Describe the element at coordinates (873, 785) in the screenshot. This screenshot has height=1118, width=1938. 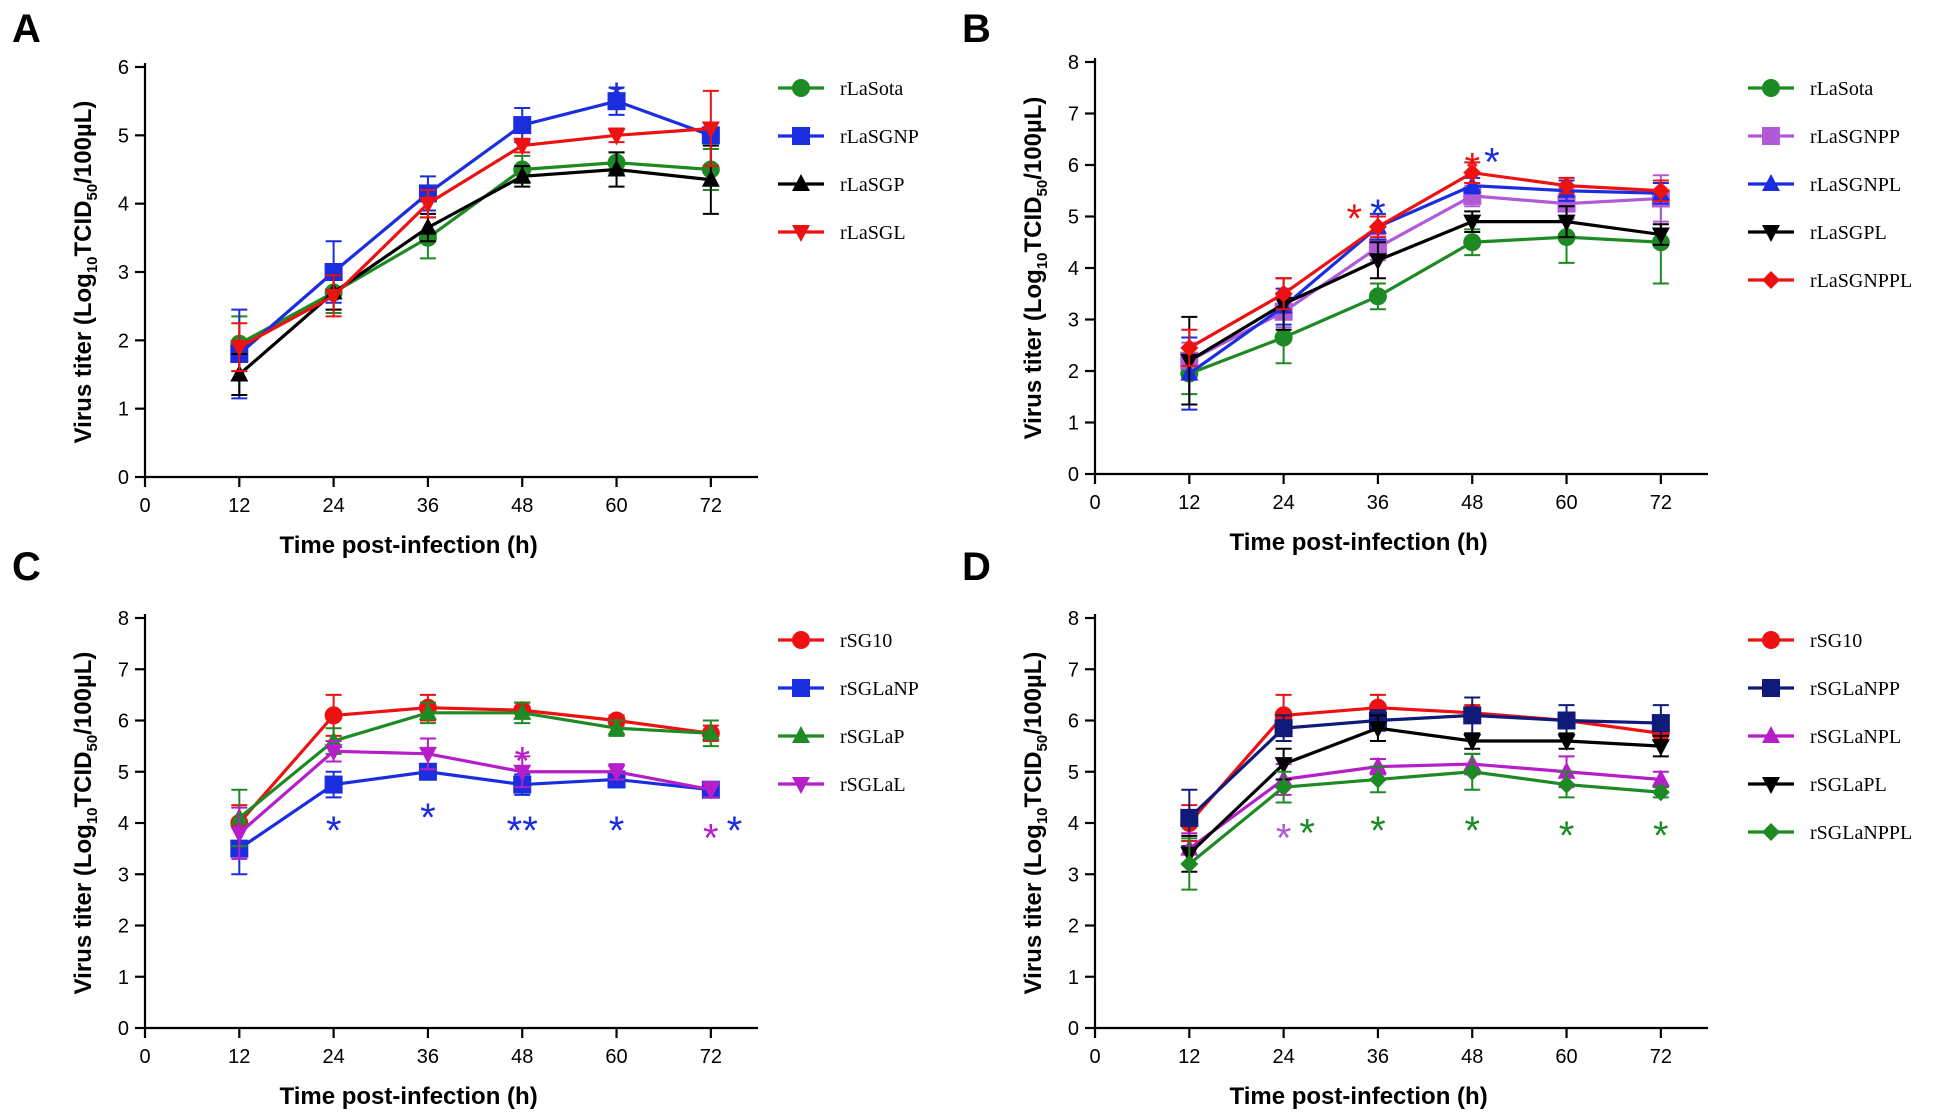
I see `legend-label: rSGLaL` at that location.